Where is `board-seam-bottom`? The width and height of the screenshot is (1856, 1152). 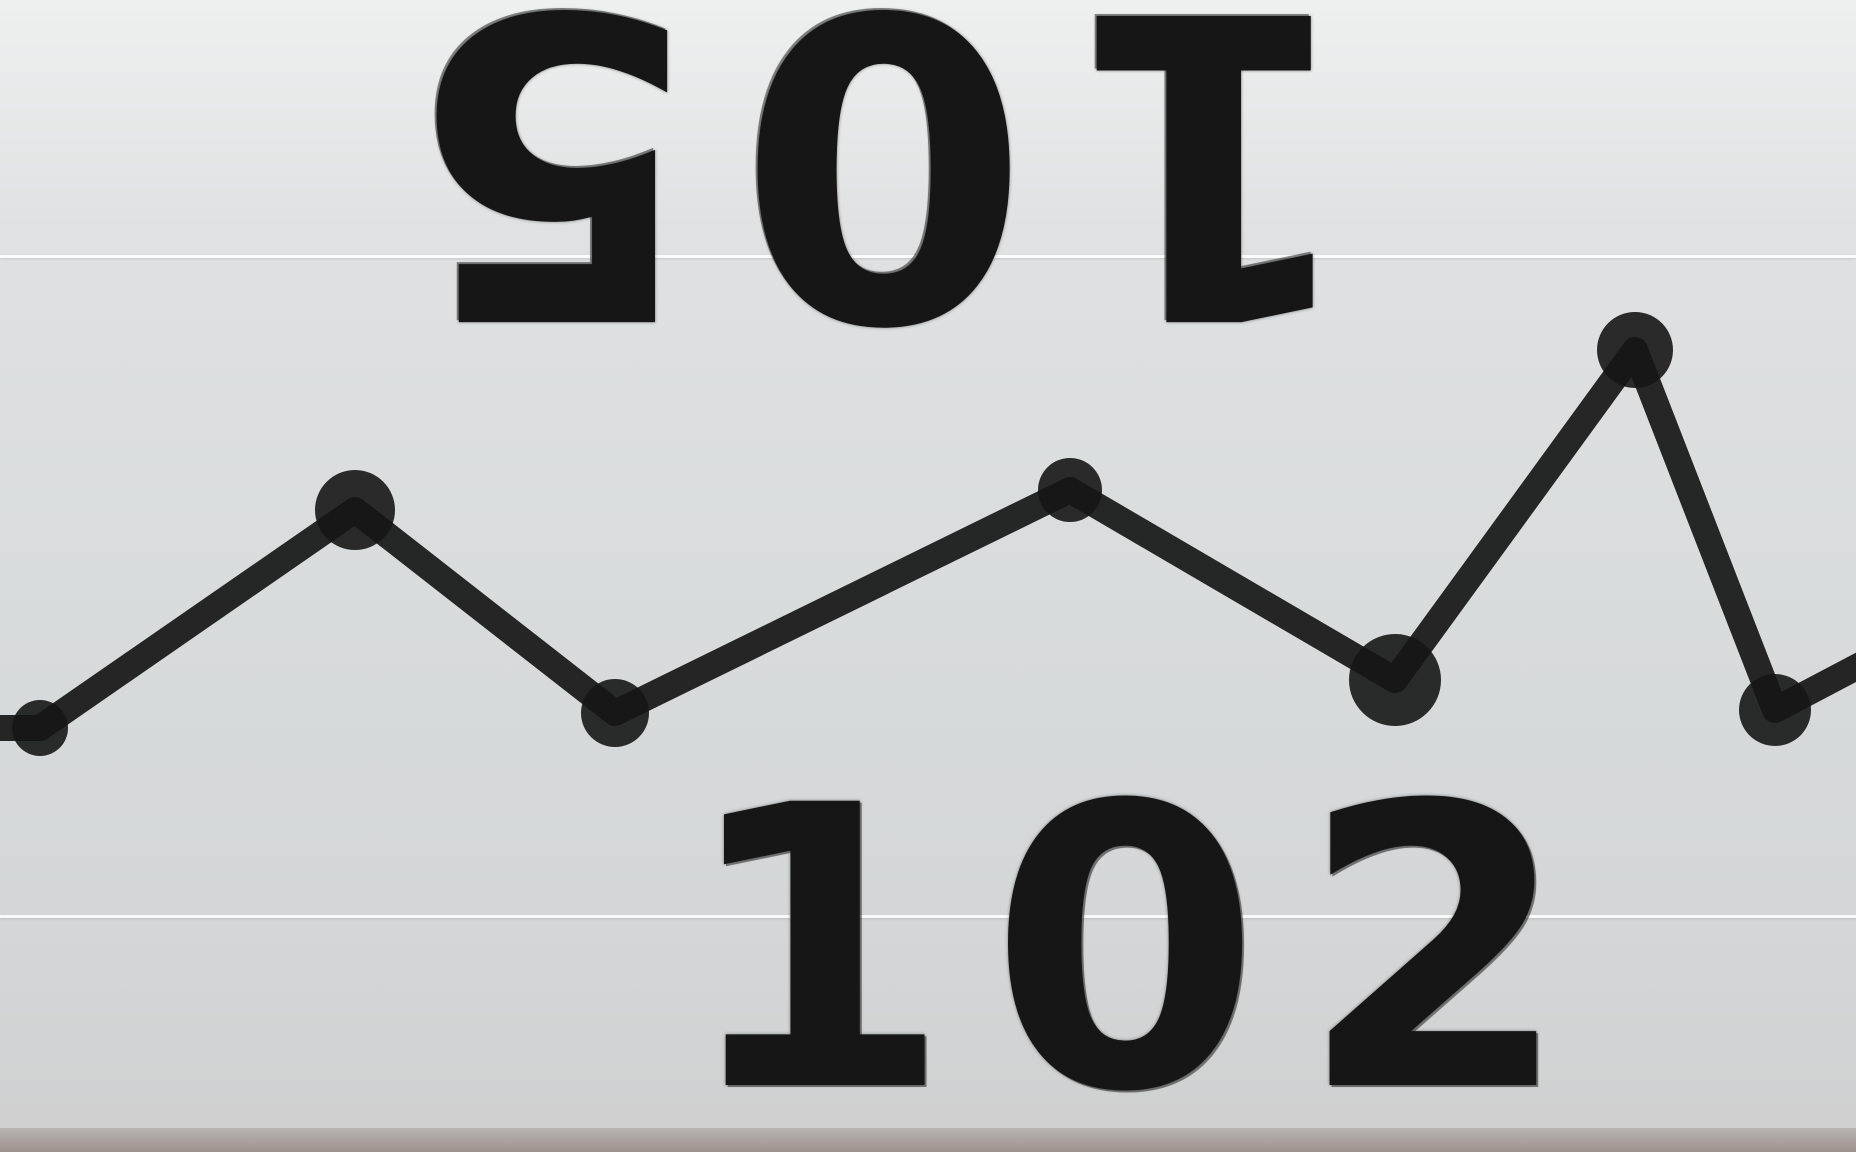 board-seam-bottom is located at coordinates (928, 916).